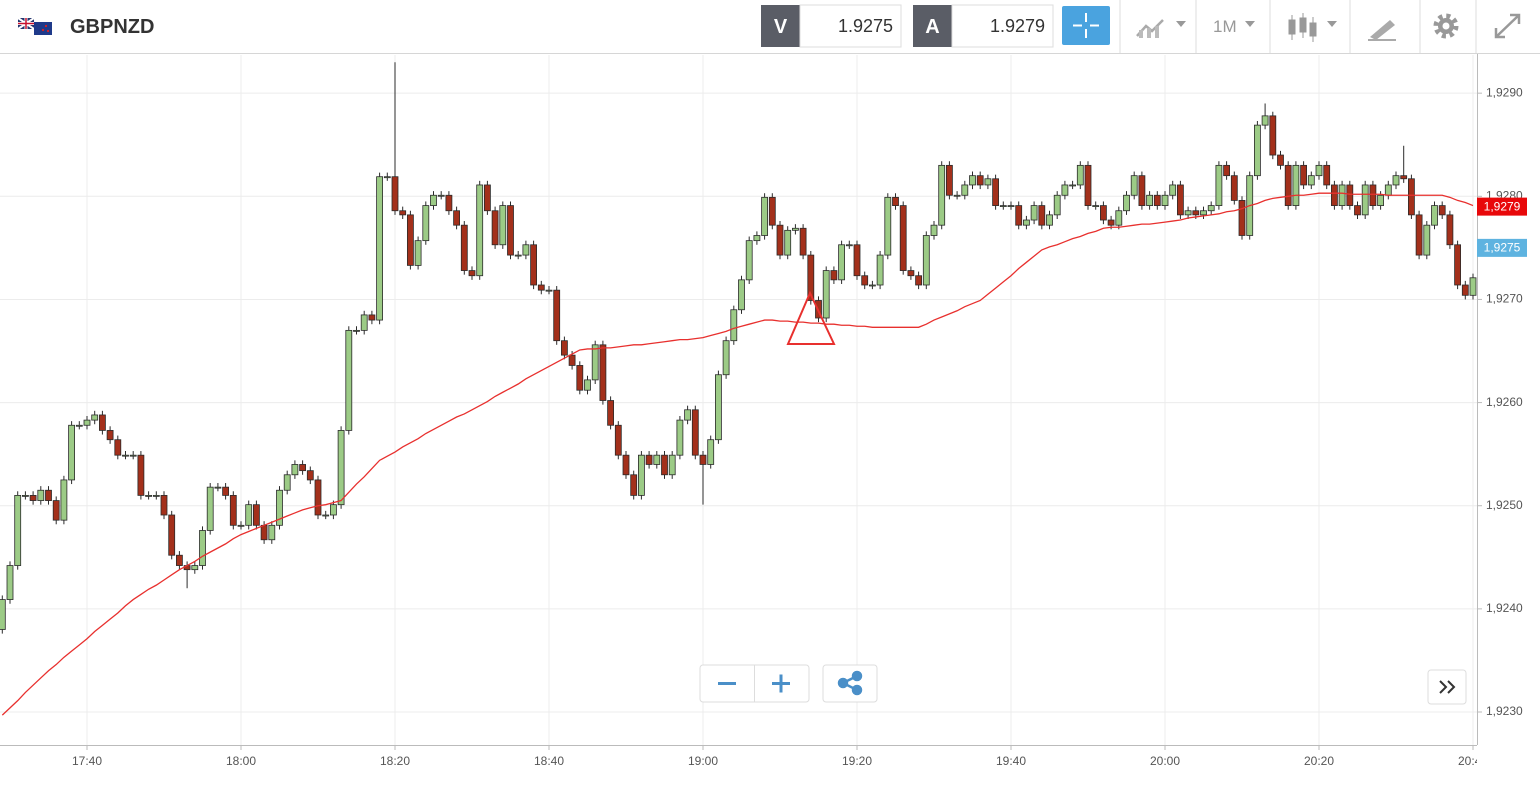  Describe the element at coordinates (549, 761) in the screenshot. I see `x-tick-label: 18:40` at that location.